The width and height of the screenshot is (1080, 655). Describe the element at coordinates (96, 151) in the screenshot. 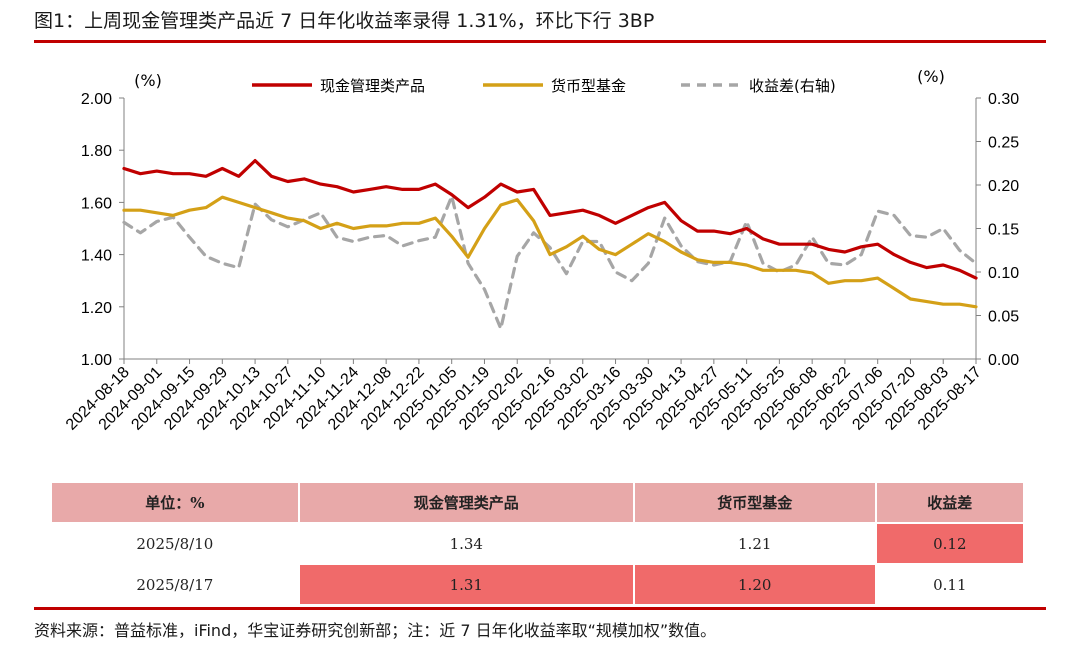

I see `left-tick-label: 1.80` at that location.